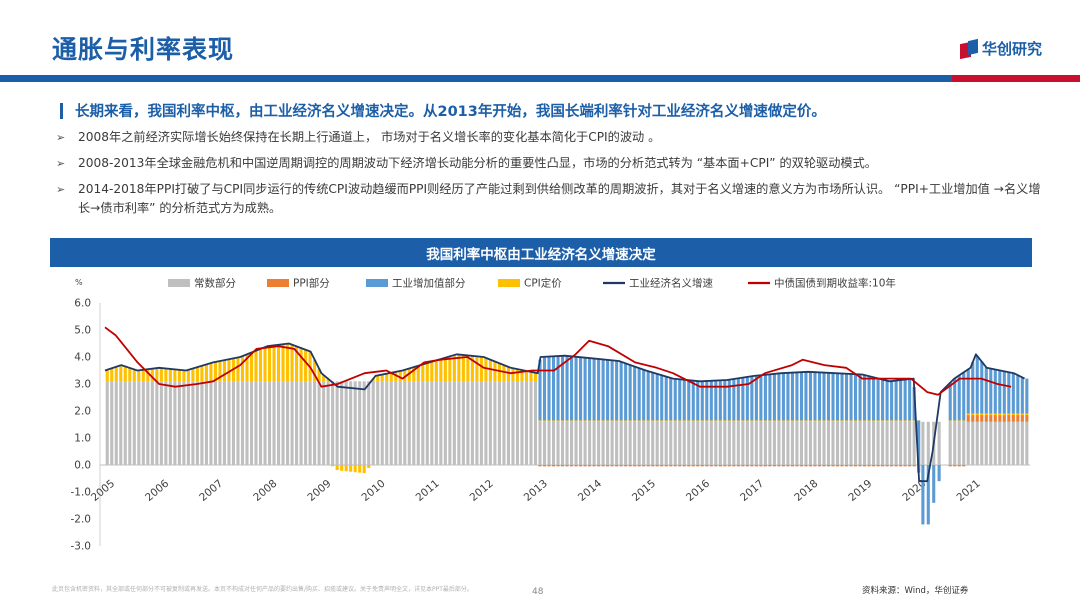  What do you see at coordinates (1016, 78) in the screenshot?
I see `header-divider-accent` at bounding box center [1016, 78].